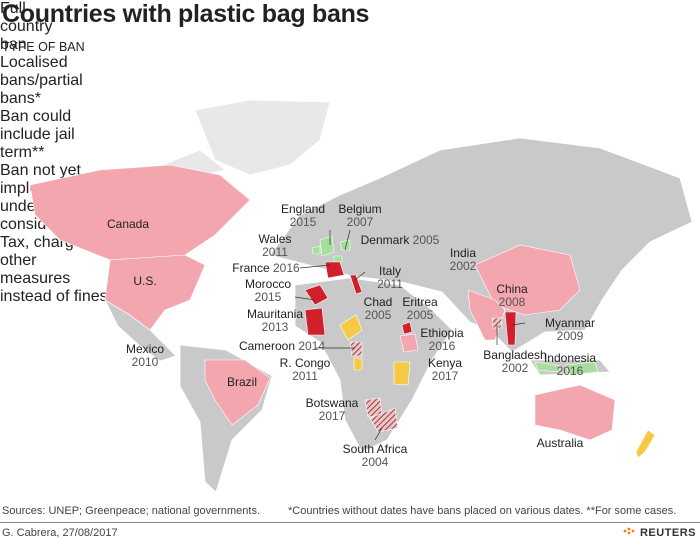  I want to click on credit: G. Cabrera, 27/08/2017, so click(60, 533).